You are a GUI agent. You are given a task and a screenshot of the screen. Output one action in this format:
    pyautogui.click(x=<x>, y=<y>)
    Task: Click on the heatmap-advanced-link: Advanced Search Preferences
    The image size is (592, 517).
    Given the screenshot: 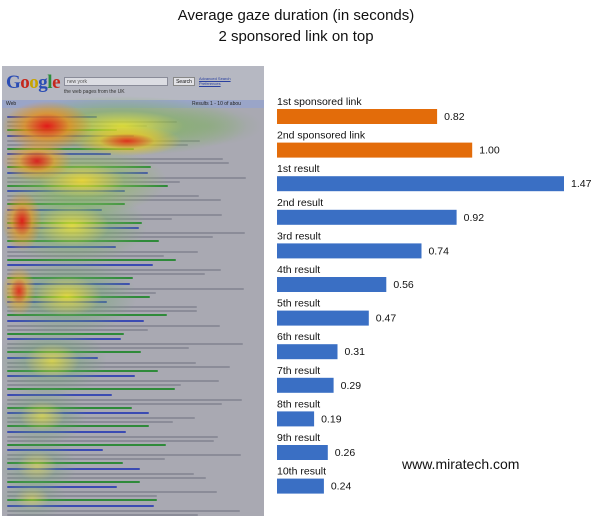 What is the action you would take?
    pyautogui.click(x=215, y=81)
    